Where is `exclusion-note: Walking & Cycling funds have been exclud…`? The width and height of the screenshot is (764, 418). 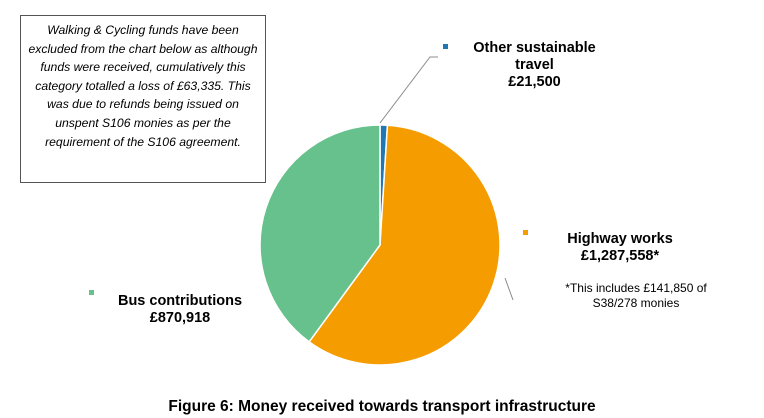 exclusion-note: Walking & Cycling funds have been exclud… is located at coordinates (143, 99).